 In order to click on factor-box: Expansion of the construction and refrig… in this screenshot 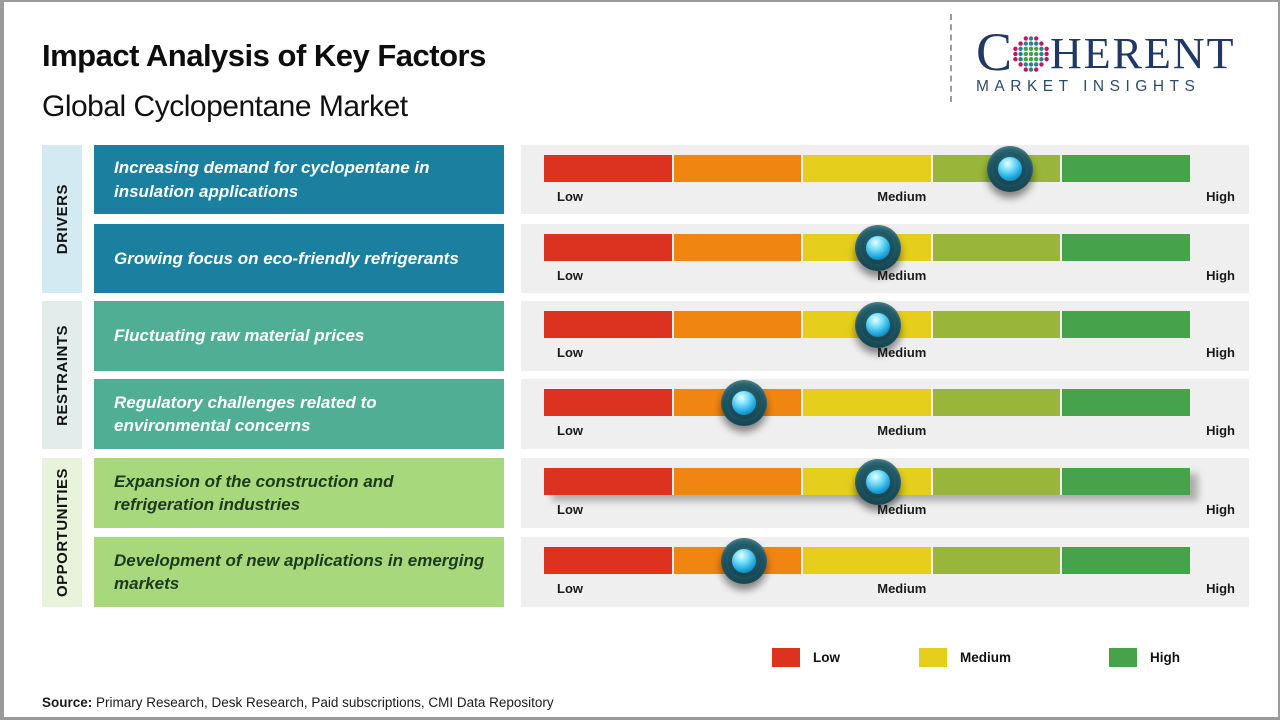, I will do `click(299, 493)`.